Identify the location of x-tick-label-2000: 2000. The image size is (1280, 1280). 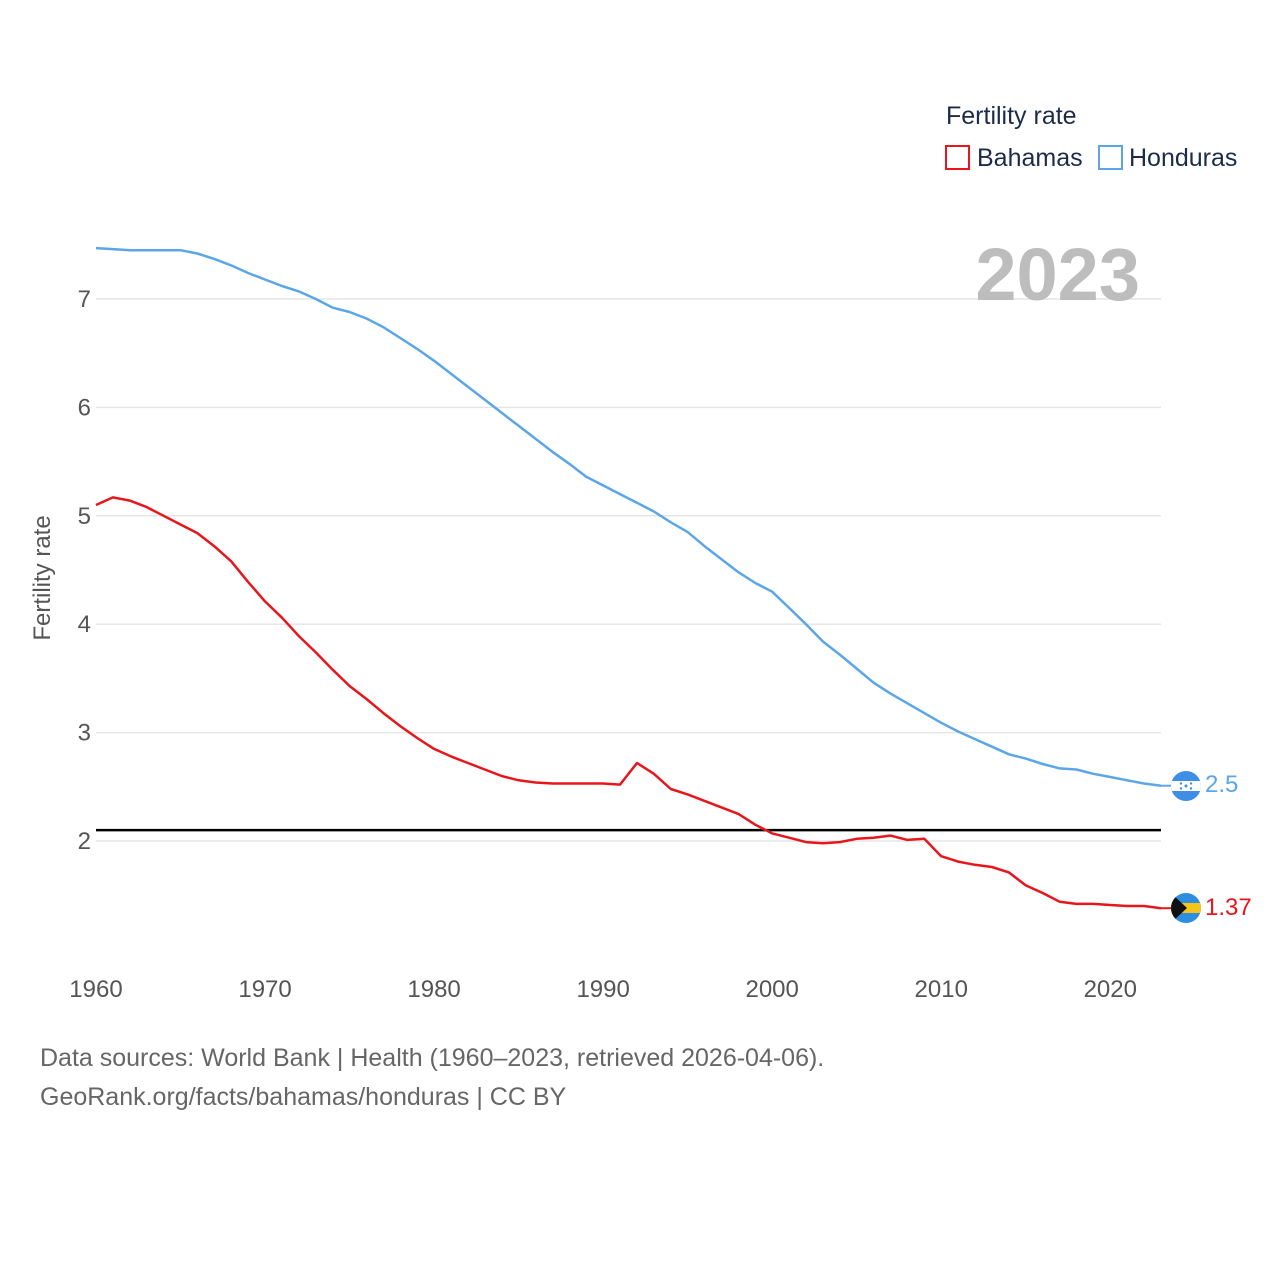
(771, 989).